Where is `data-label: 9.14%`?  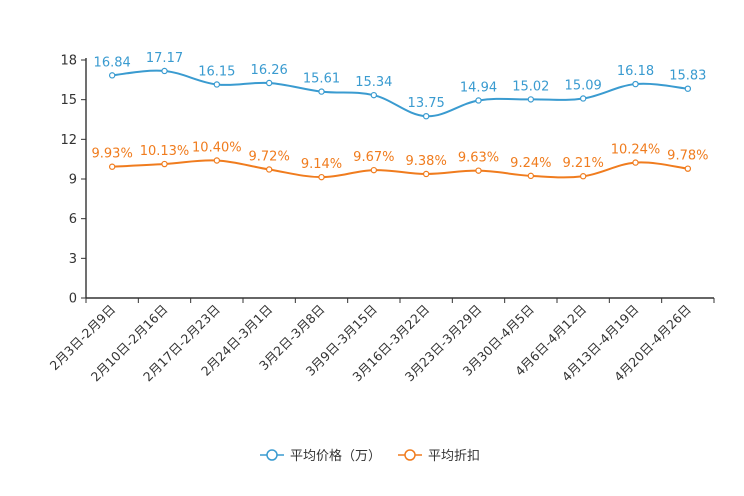
data-label: 9.14% is located at coordinates (321, 164).